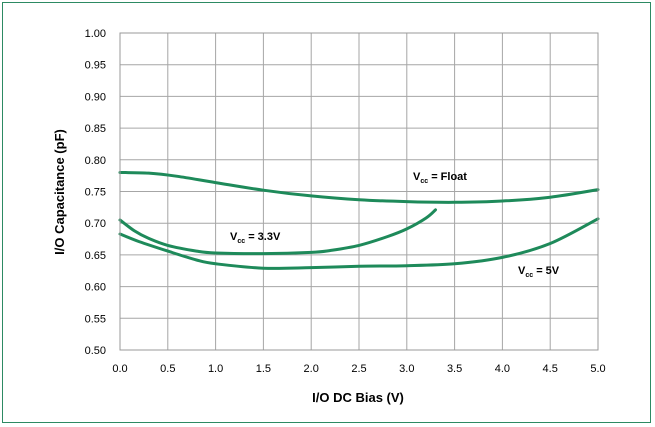  What do you see at coordinates (95, 288) in the screenshot?
I see `y-tick-label: 0.60` at bounding box center [95, 288].